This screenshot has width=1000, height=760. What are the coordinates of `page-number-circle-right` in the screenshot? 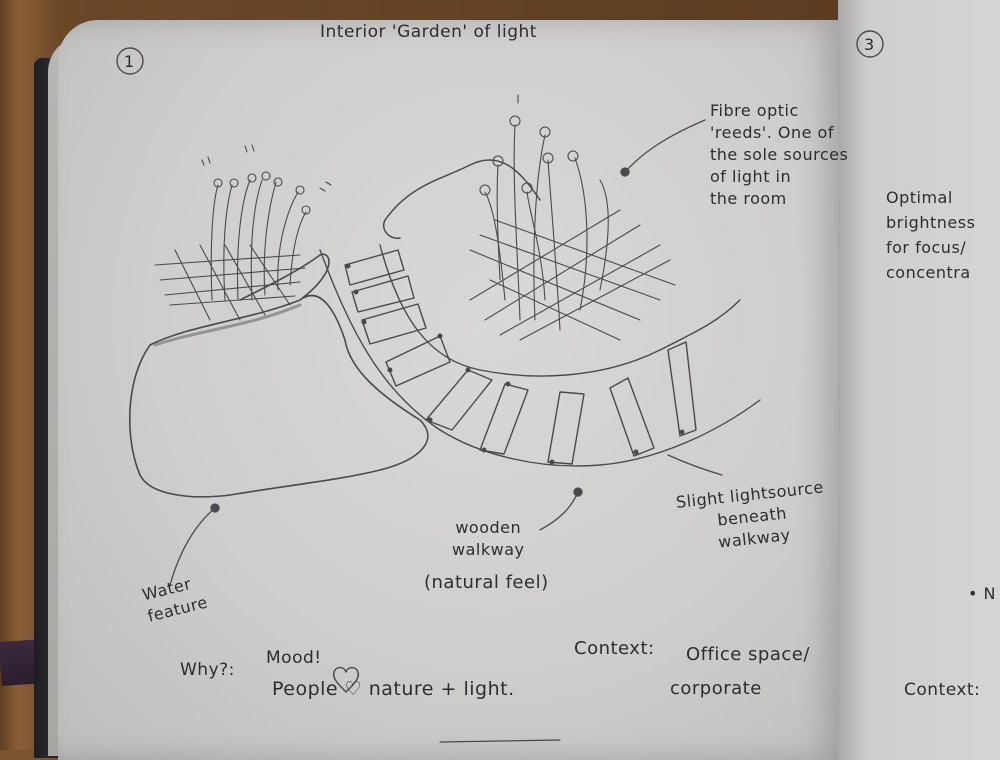 It's located at (870, 44).